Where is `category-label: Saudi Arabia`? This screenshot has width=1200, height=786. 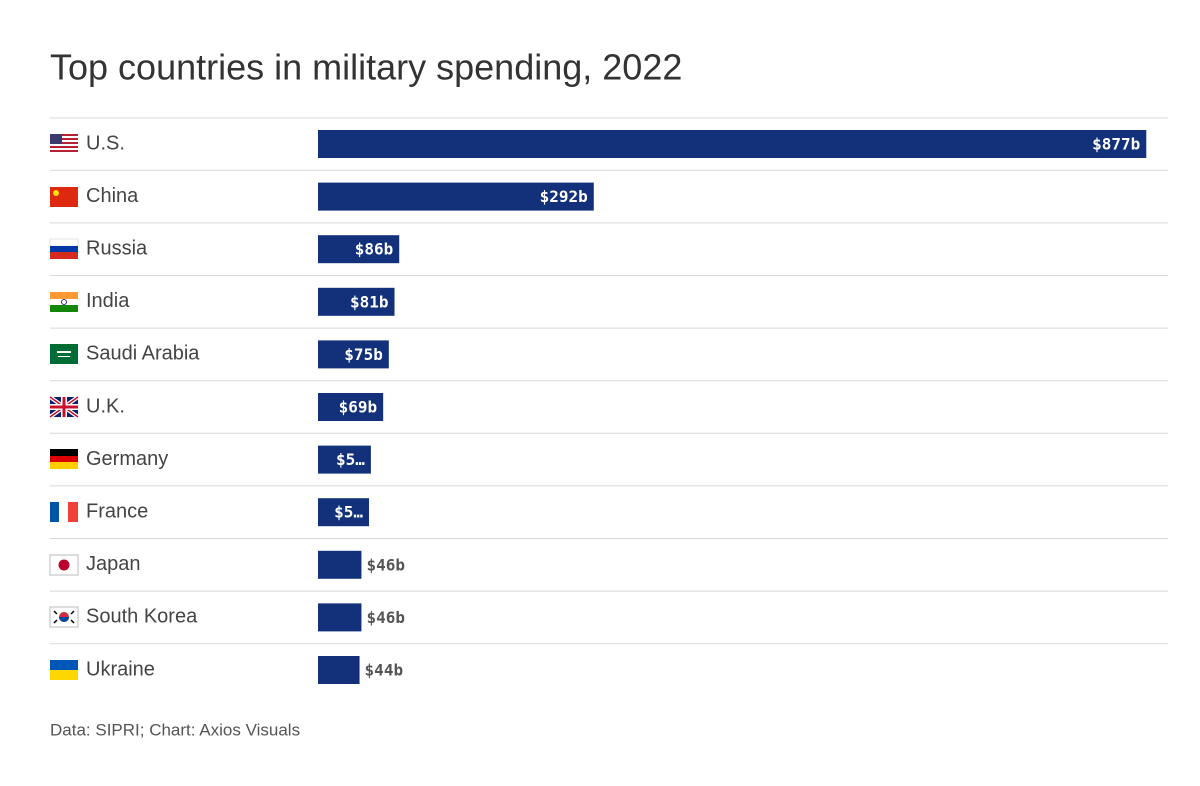 category-label: Saudi Arabia is located at coordinates (143, 354).